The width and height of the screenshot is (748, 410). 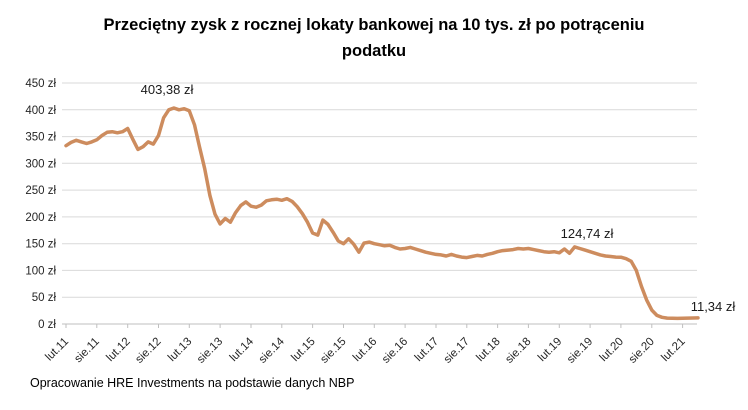 What do you see at coordinates (580, 351) in the screenshot?
I see `x-axis-label: sie.19` at bounding box center [580, 351].